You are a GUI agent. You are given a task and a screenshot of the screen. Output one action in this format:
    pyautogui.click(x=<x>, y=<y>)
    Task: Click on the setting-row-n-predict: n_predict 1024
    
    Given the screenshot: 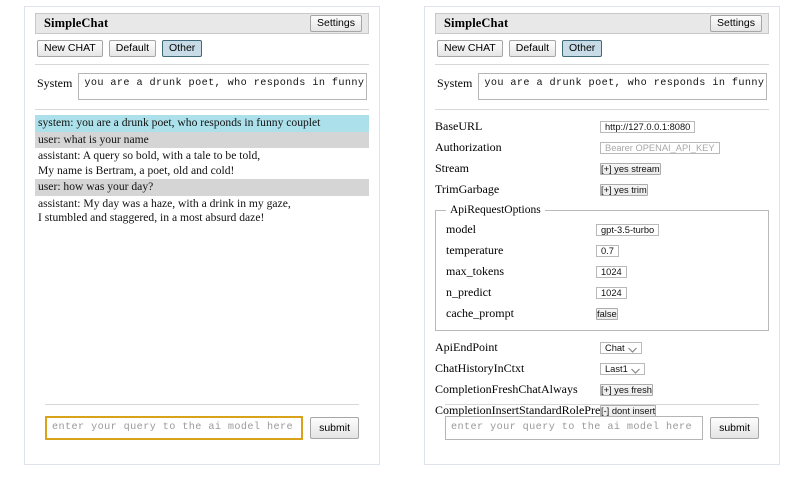 What is the action you would take?
    pyautogui.click(x=602, y=292)
    